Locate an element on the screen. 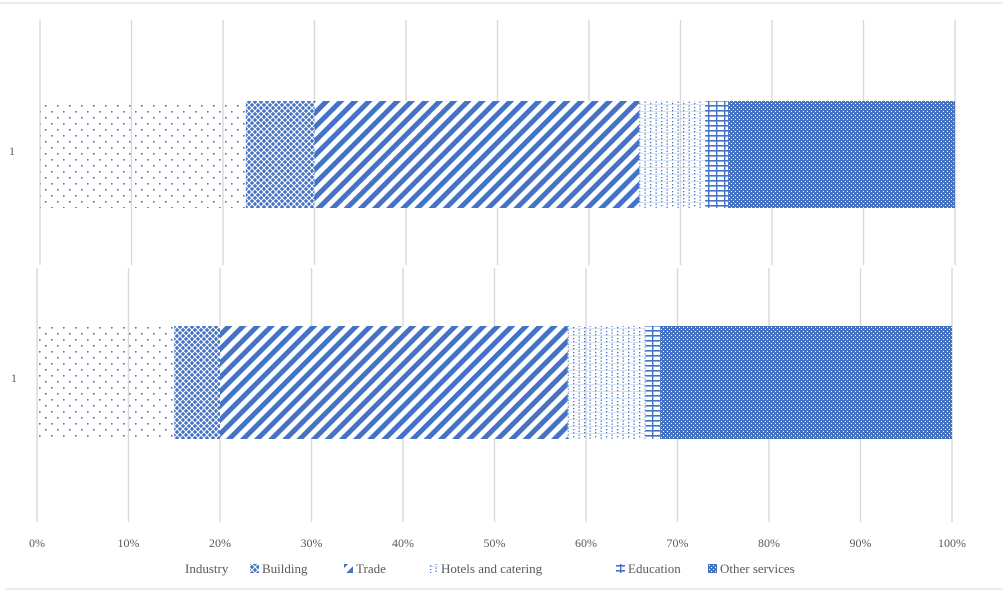 The image size is (1003, 593). legend-label: Hotels and catering is located at coordinates (492, 568).